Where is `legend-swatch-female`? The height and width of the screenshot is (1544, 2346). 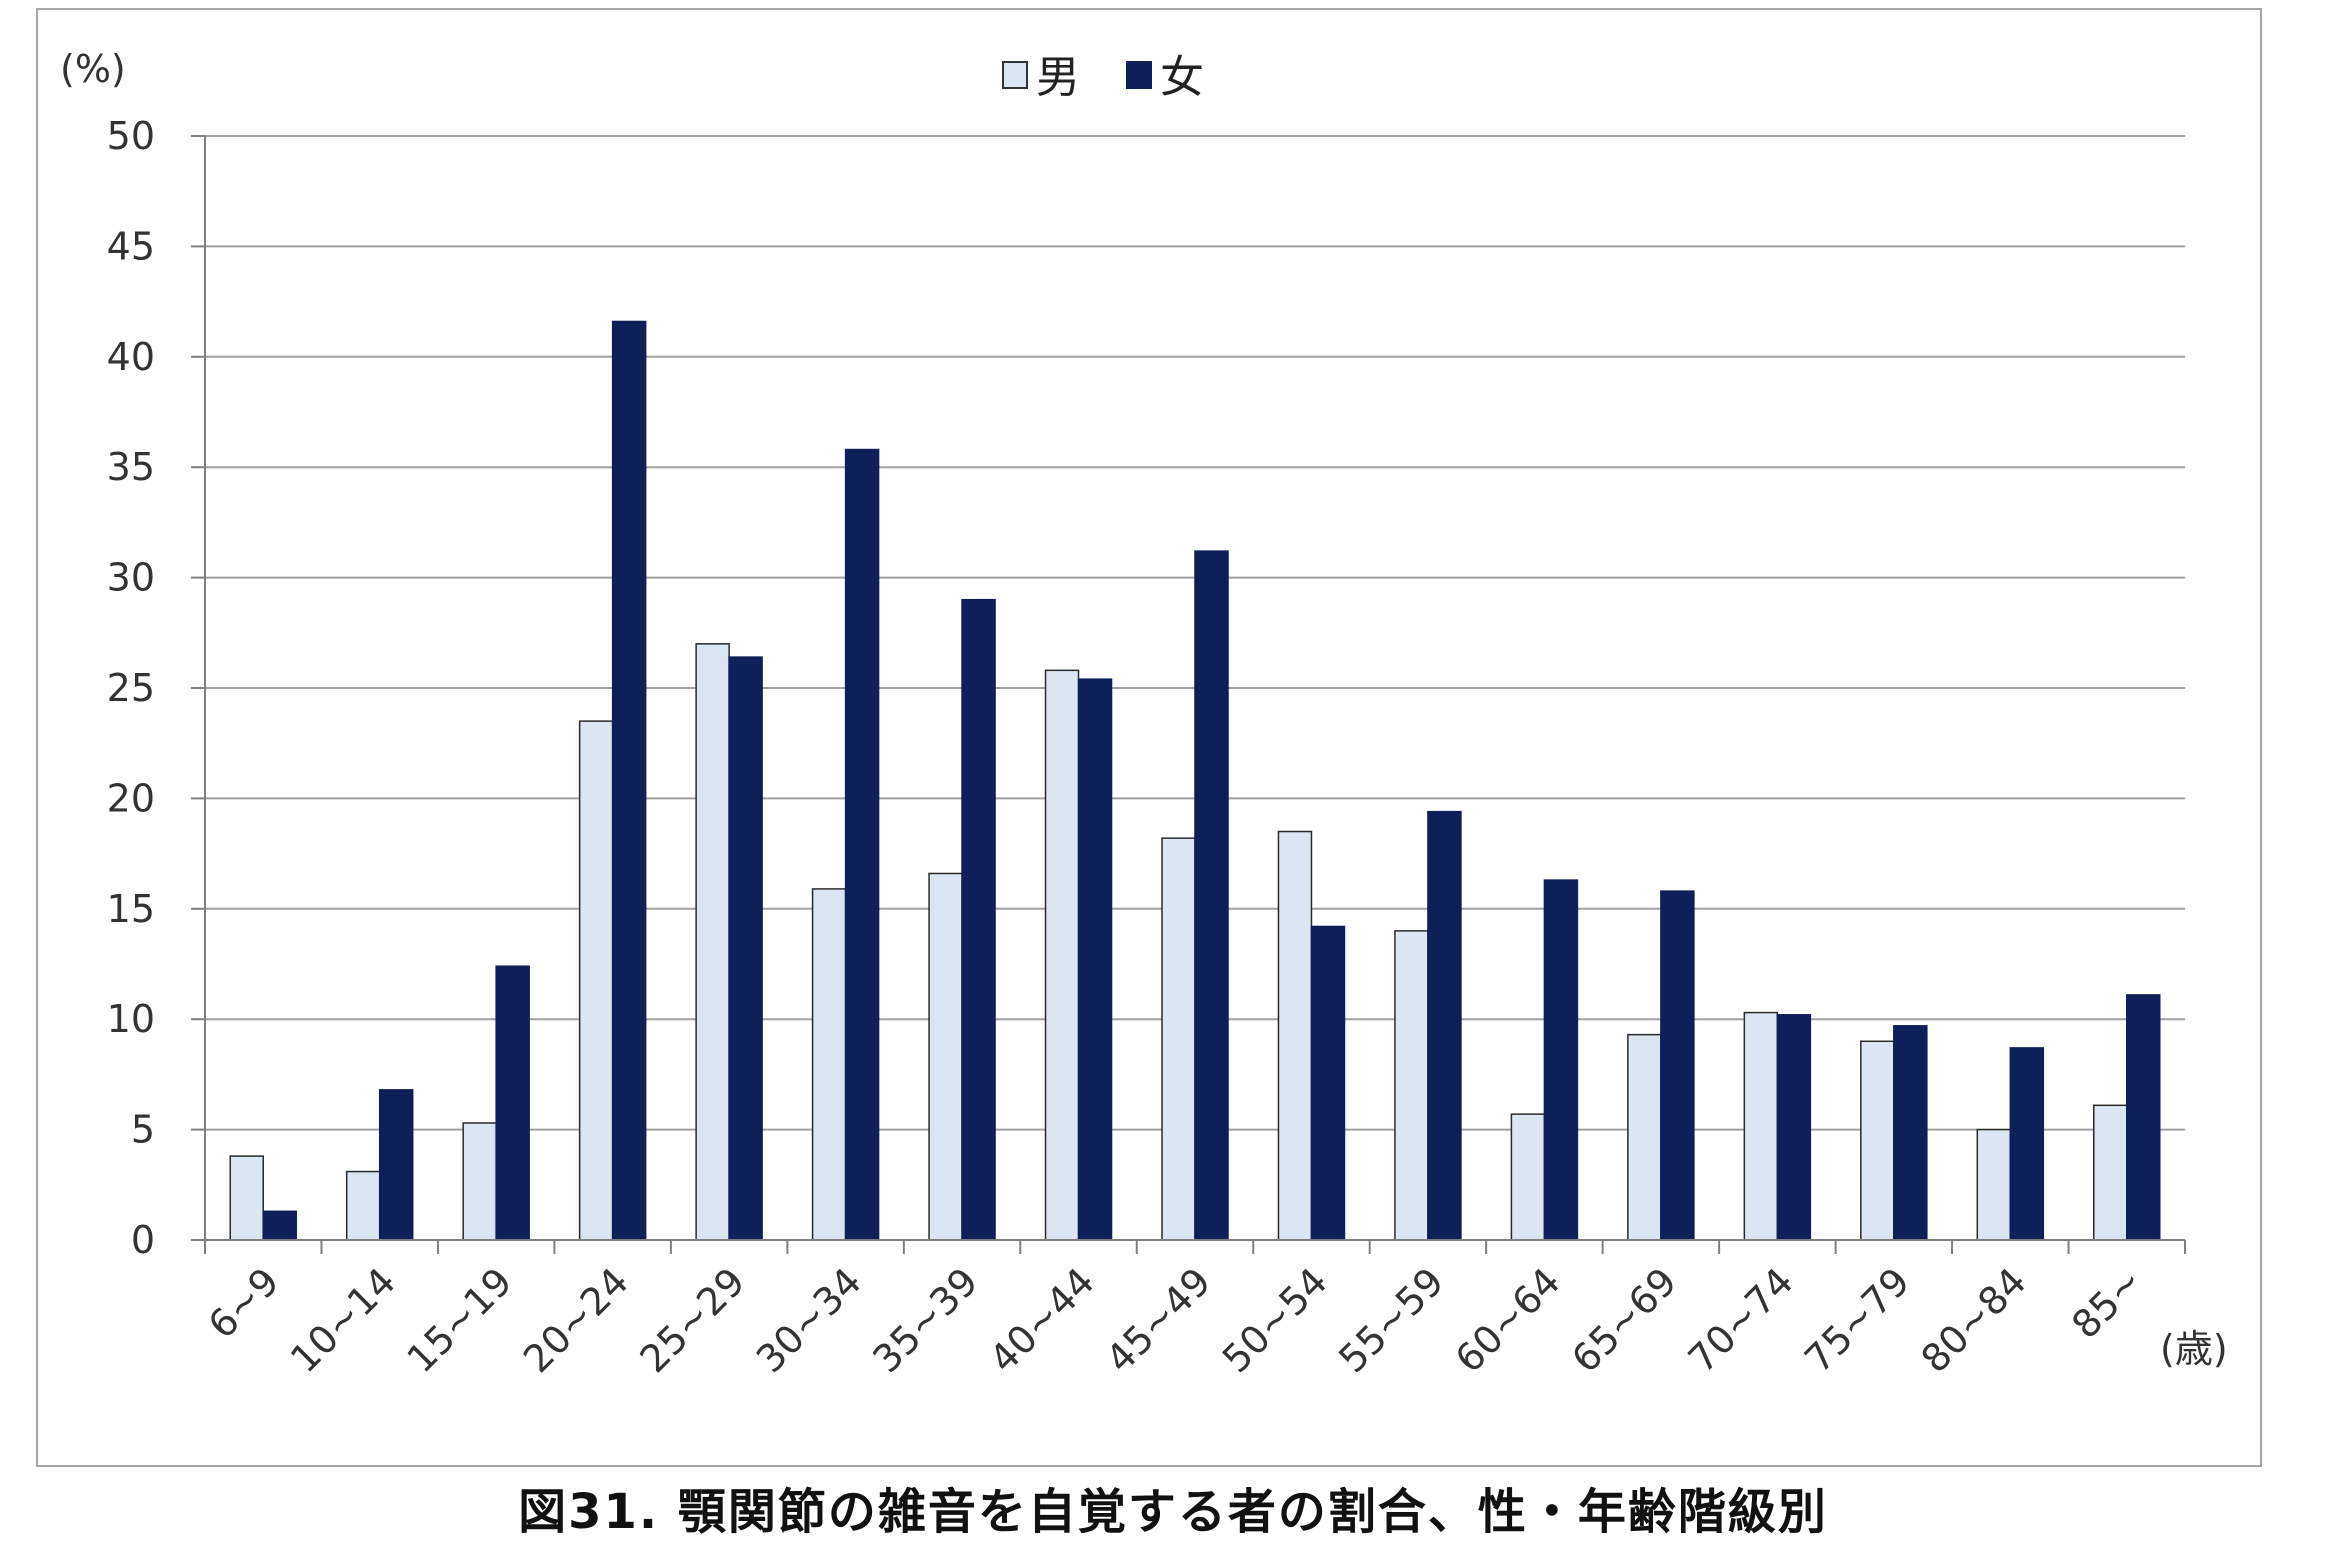 legend-swatch-female is located at coordinates (1139, 75).